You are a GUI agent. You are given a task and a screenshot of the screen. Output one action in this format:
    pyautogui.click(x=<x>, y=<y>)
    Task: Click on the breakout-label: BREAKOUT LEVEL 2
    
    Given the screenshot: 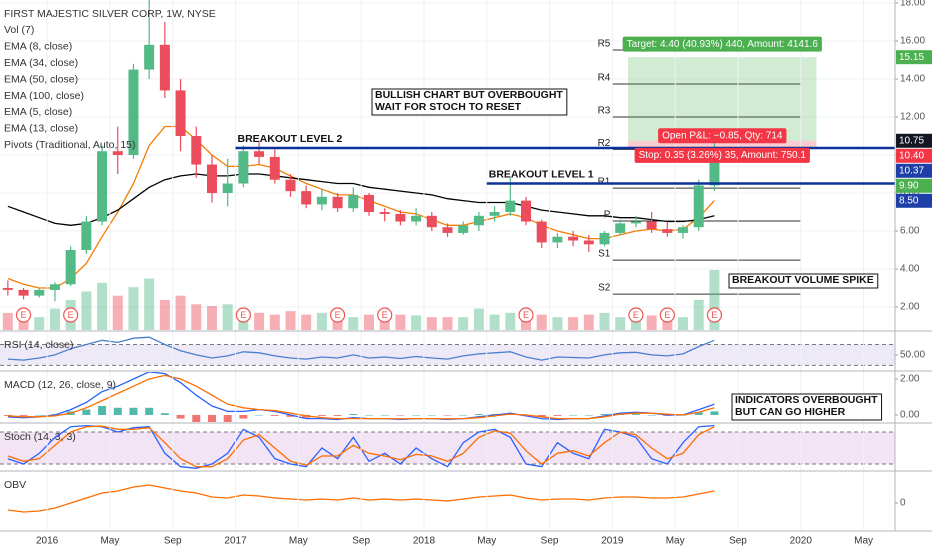 What is the action you would take?
    pyautogui.click(x=290, y=139)
    